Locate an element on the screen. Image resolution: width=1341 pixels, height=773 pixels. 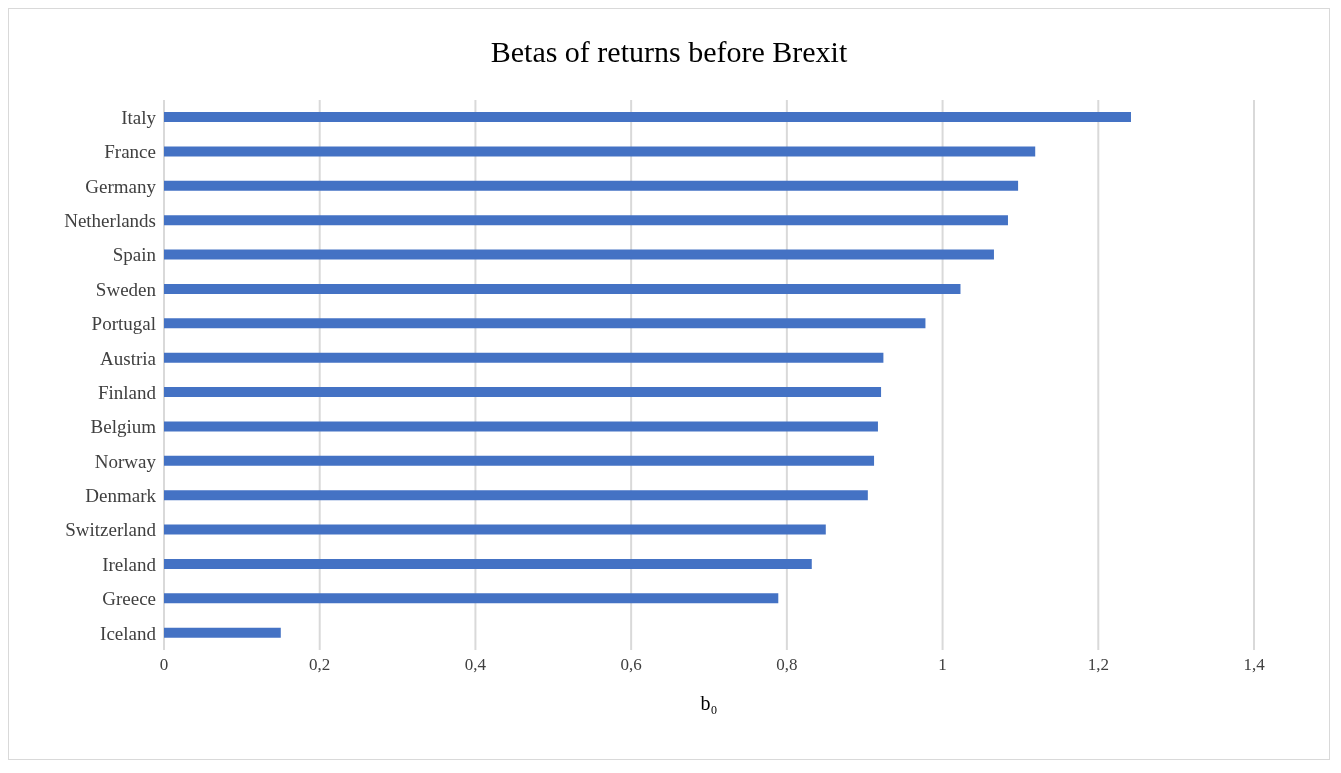
x-tick-label: 1 is located at coordinates (942, 665).